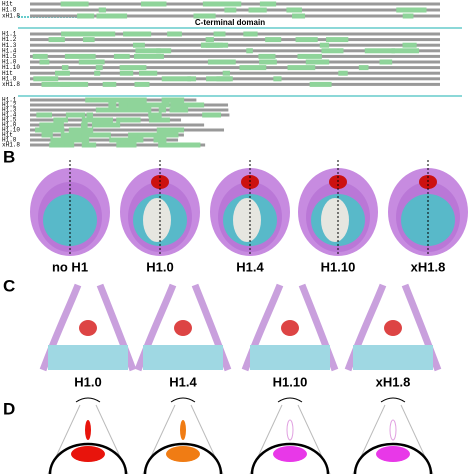  What do you see at coordinates (11, 67) in the screenshot?
I see `row-name: H1.10` at bounding box center [11, 67].